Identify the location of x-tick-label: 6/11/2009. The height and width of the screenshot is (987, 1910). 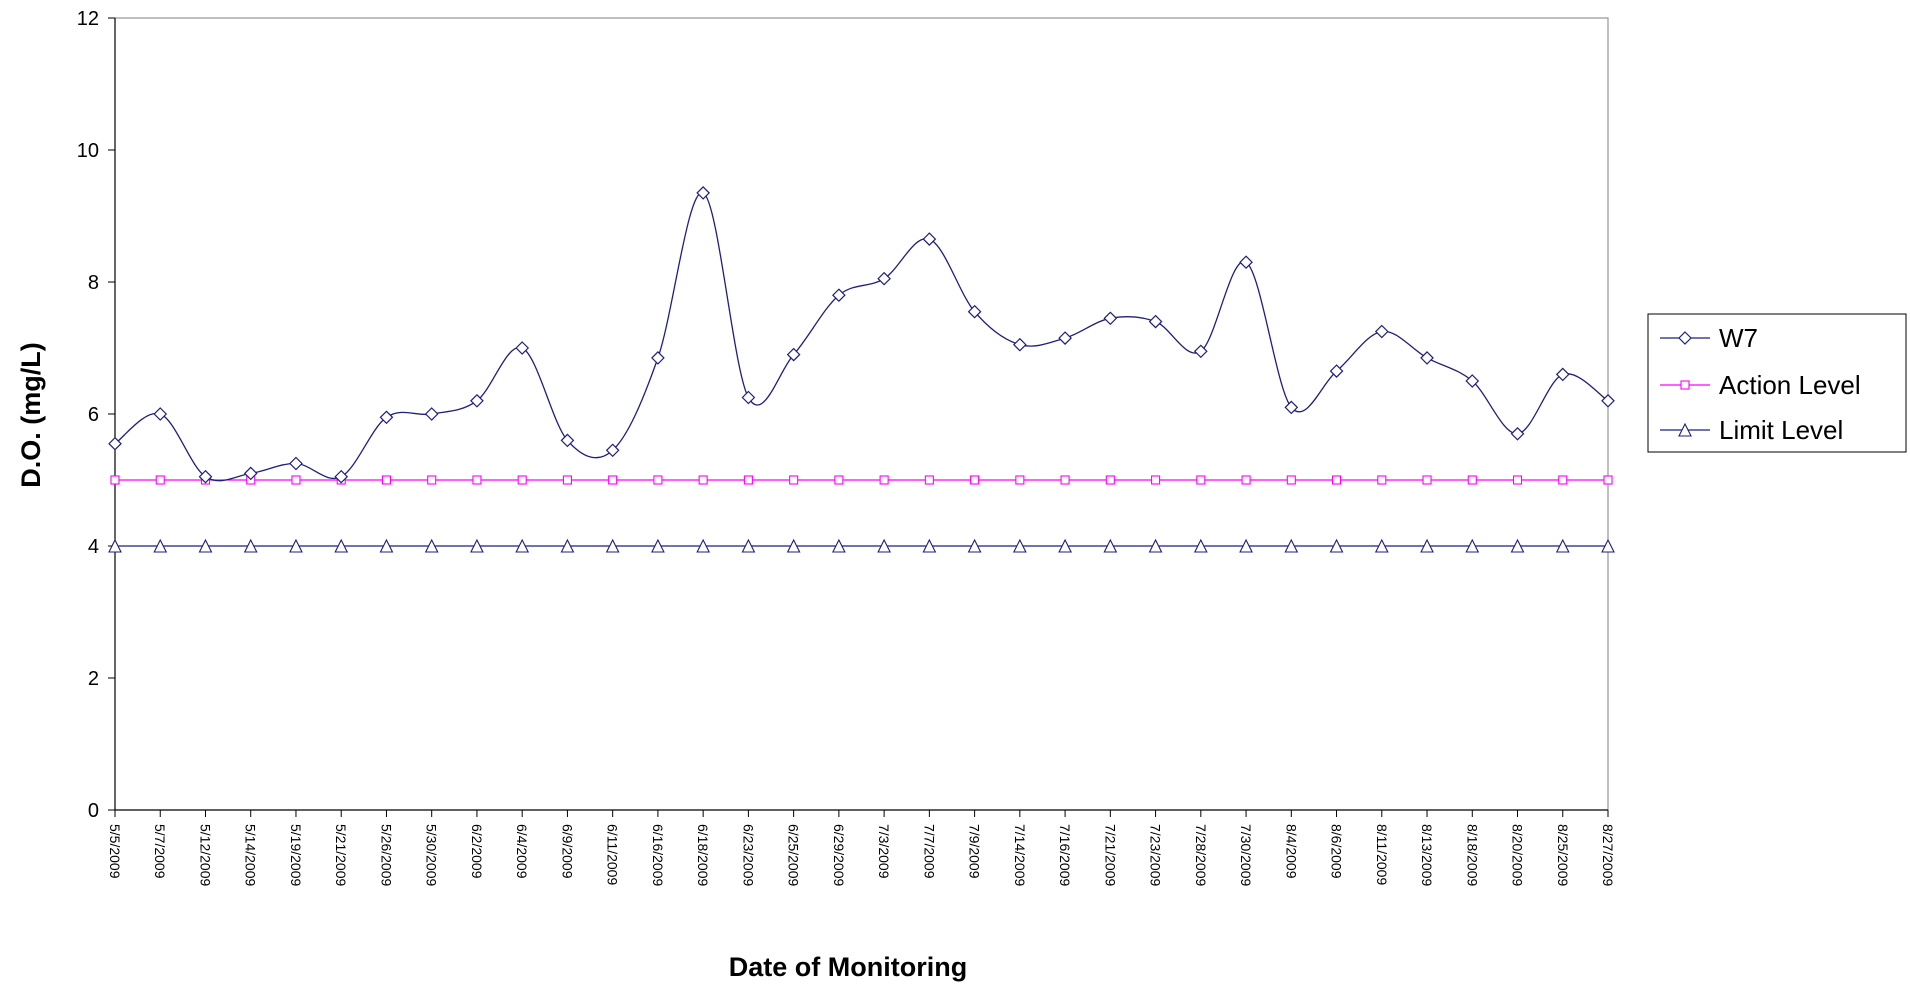
(613, 854).